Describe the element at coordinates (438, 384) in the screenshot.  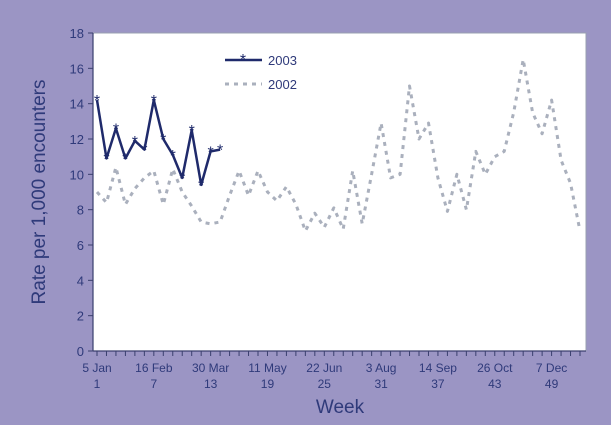
I see `x-tick-week-label: 37` at that location.